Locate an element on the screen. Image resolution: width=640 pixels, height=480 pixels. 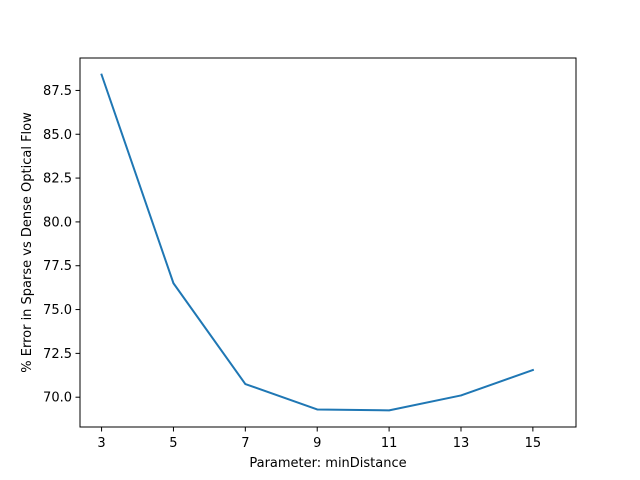
x-tick-label: 11 is located at coordinates (389, 443).